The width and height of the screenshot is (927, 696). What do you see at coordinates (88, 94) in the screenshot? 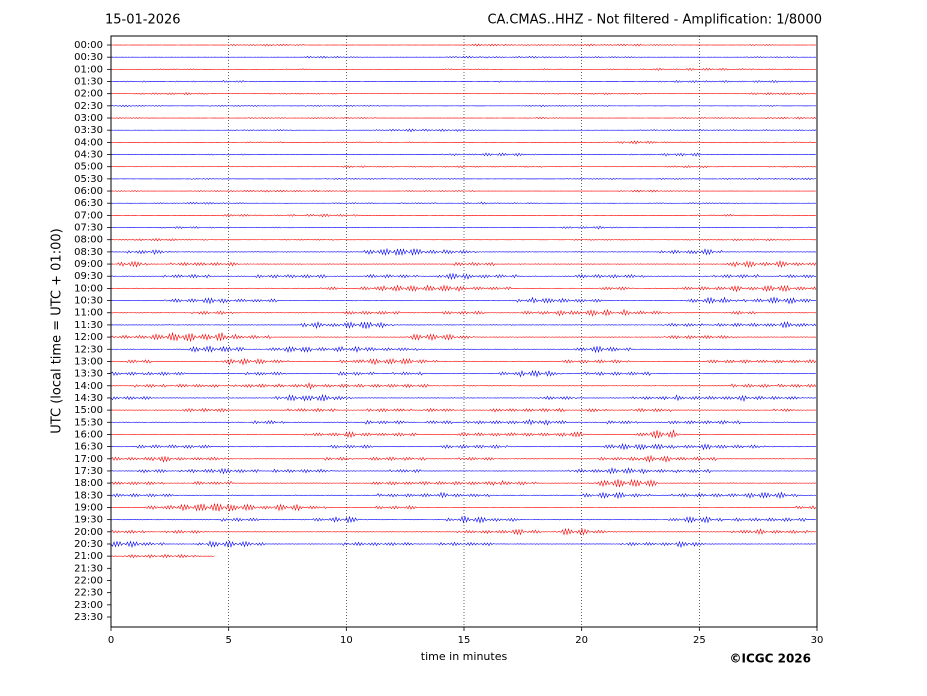
I see `y-tick-label: 02:00` at bounding box center [88, 94].